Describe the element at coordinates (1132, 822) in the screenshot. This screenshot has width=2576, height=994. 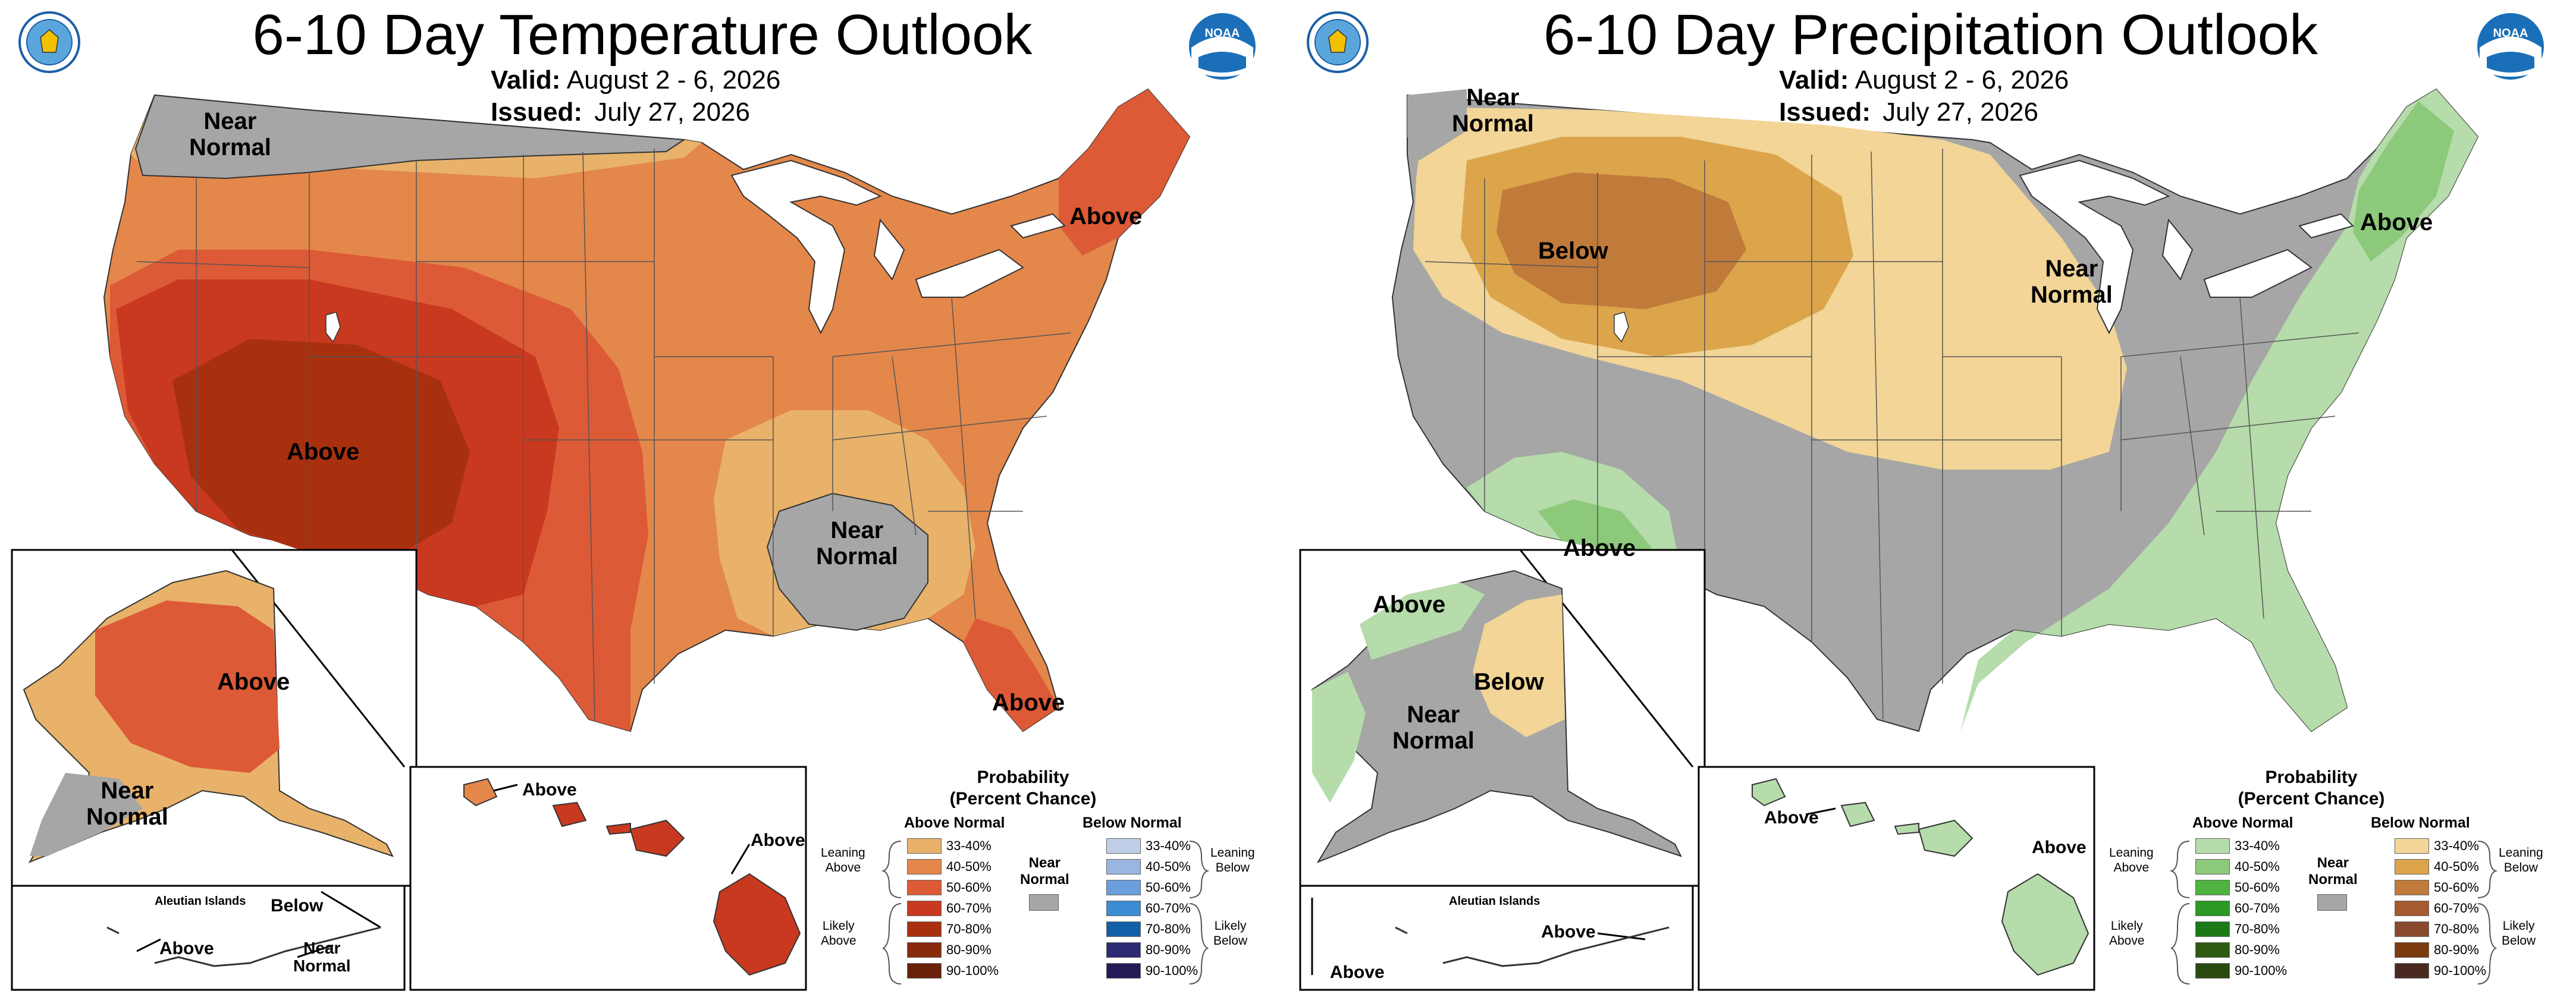
I see `below-normal-heading: Below Normal` at that location.